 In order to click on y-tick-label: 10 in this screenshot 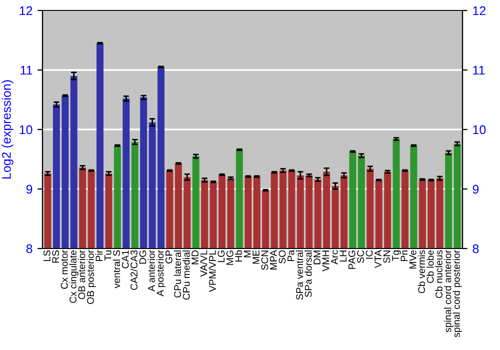, I will do `click(26, 129)`.